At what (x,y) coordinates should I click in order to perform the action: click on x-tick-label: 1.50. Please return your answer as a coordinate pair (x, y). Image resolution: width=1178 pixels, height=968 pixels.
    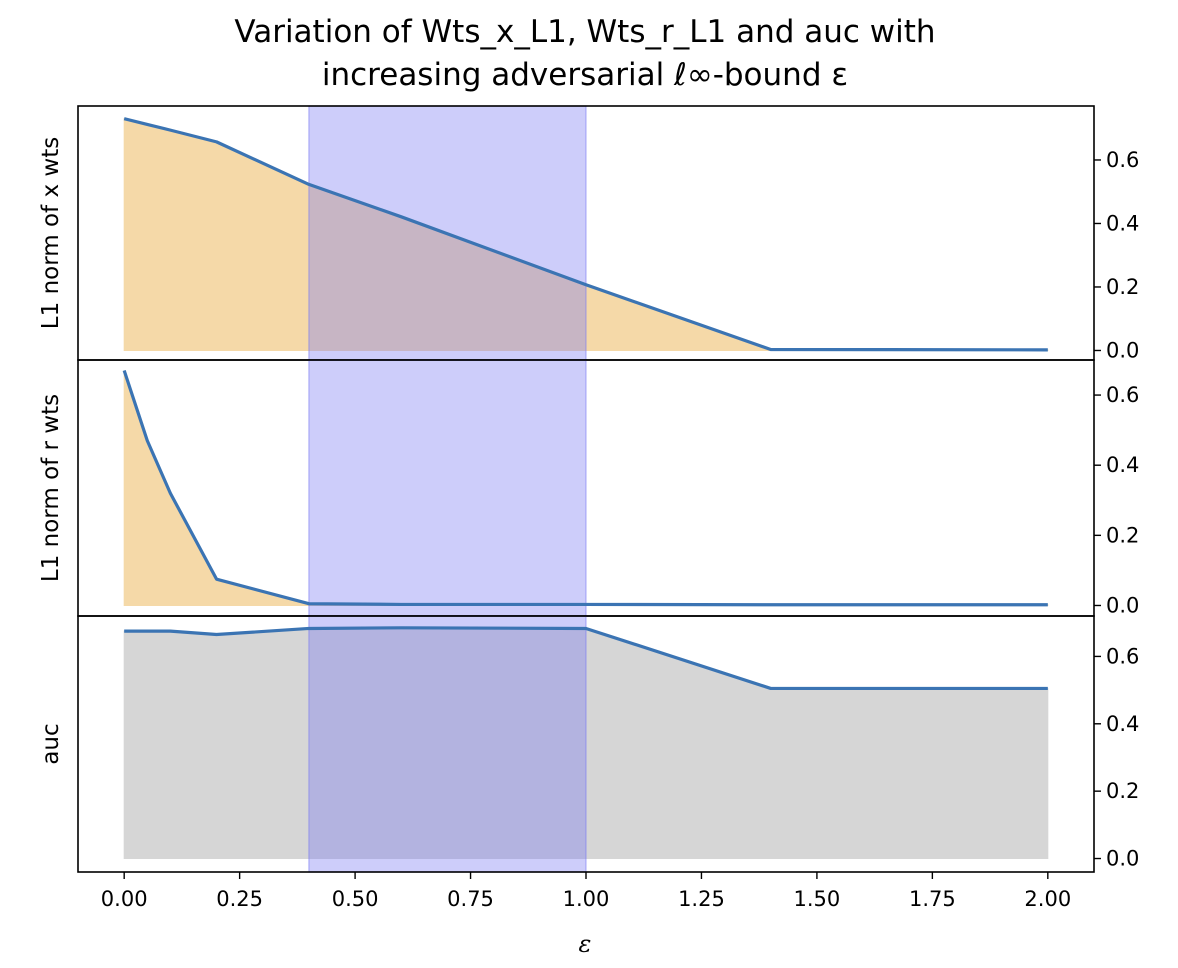
    Looking at the image, I should click on (817, 899).